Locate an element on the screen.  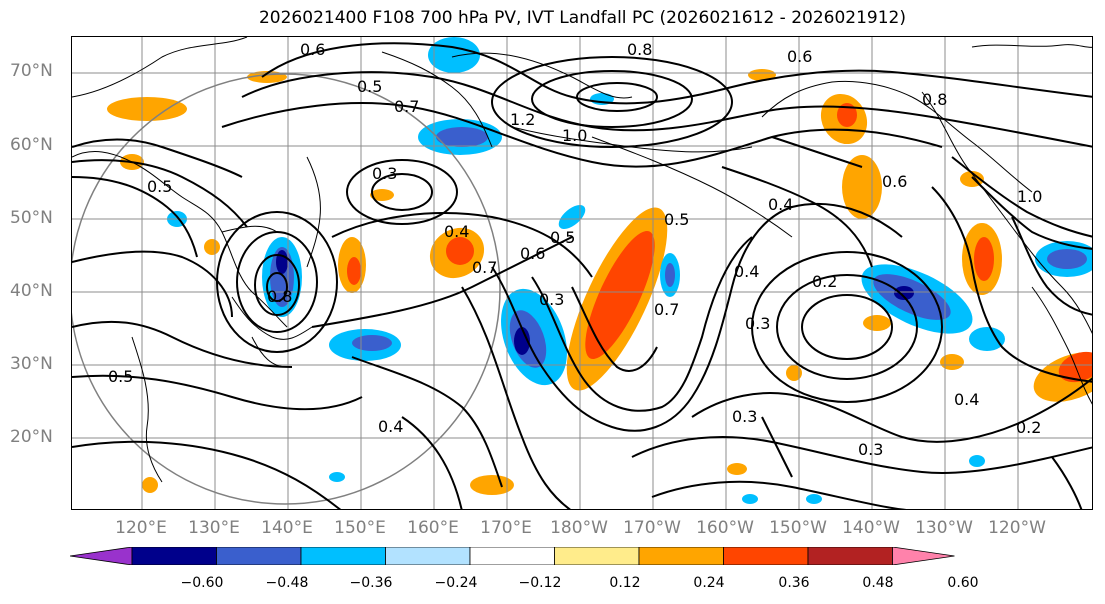
colorbar-tick: 0.48 is located at coordinates (878, 583).